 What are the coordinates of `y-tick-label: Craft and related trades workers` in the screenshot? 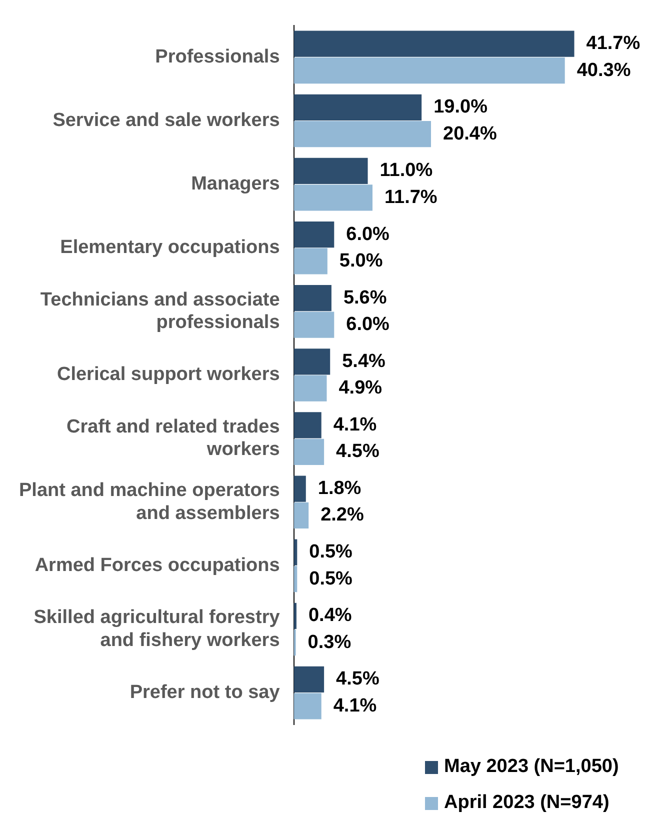 It's located at (173, 438).